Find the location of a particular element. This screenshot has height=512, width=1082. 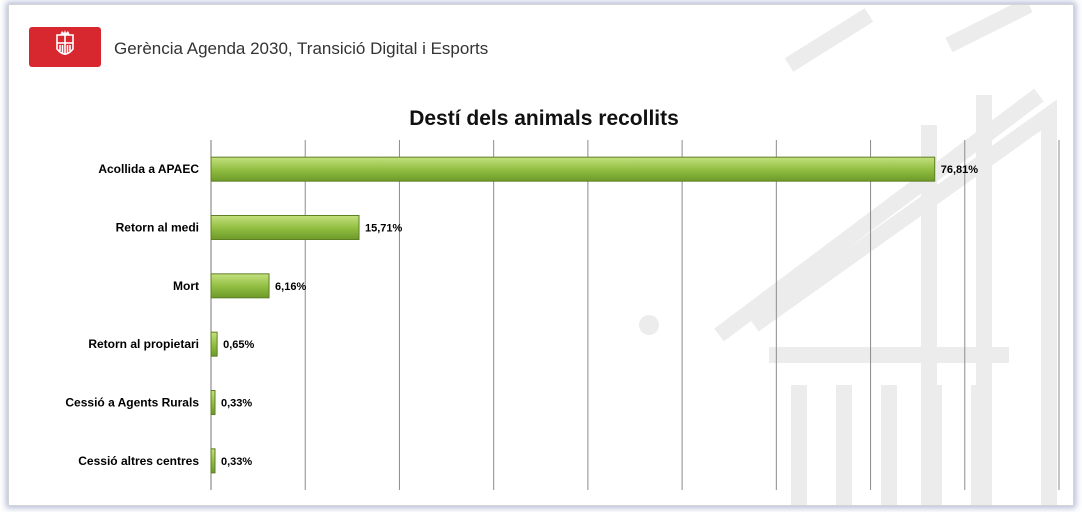

category-label: Cessió altres centres is located at coordinates (138, 461).